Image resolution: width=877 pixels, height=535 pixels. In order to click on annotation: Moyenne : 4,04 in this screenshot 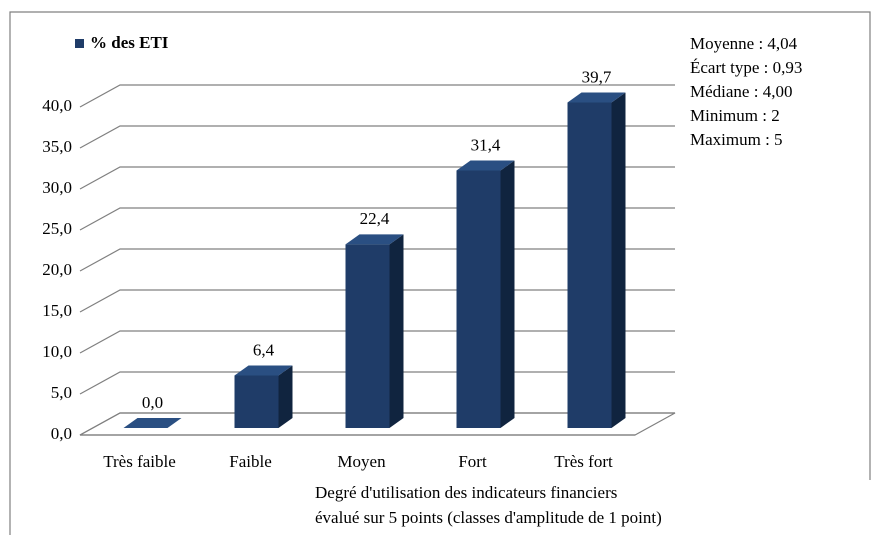, I will do `click(744, 43)`.